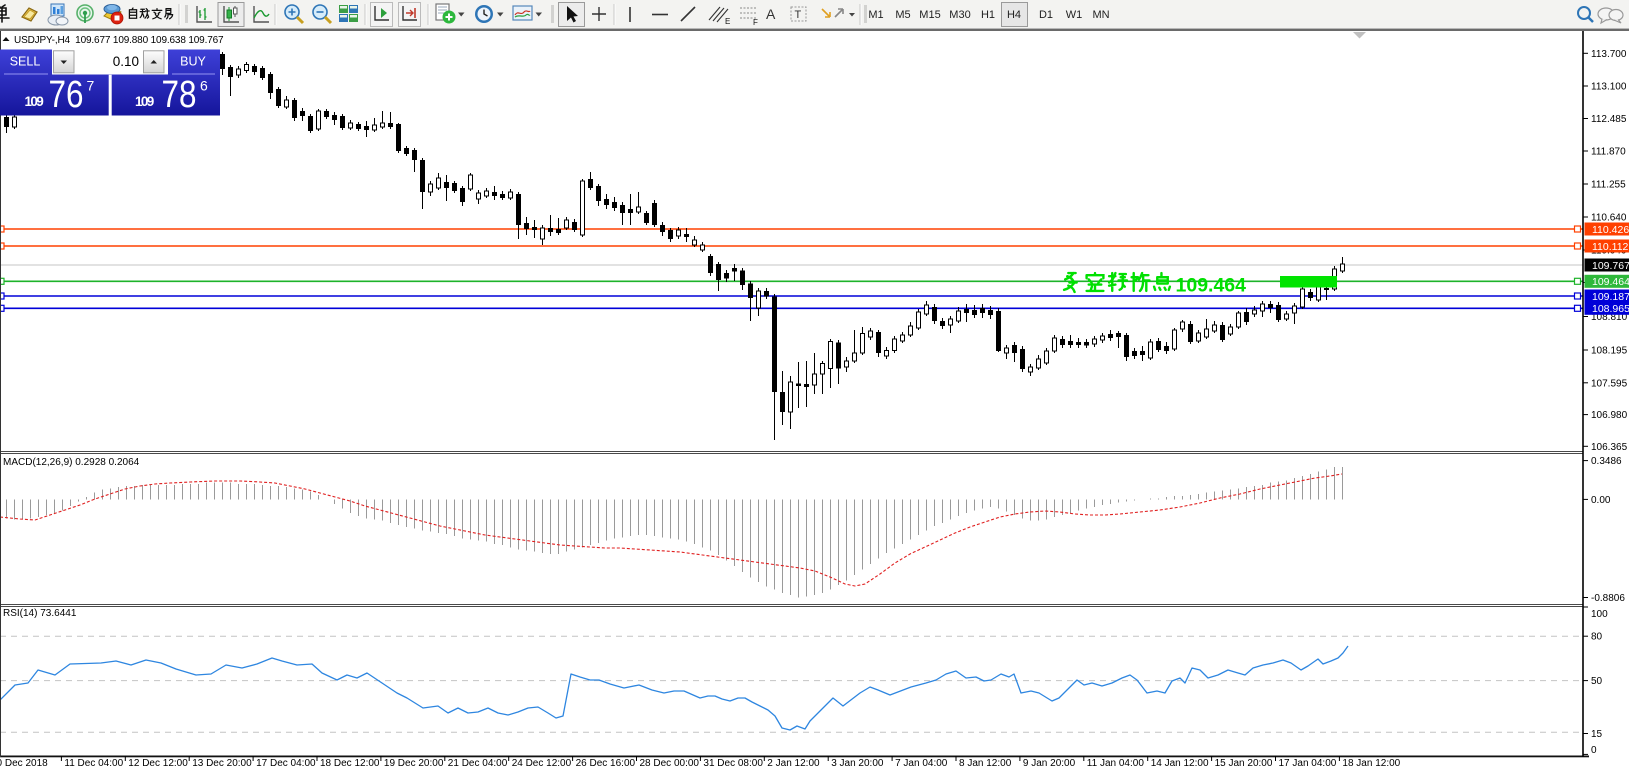  What do you see at coordinates (1371, 763) in the screenshot?
I see `svg-text: 18 Jan 12:00` at bounding box center [1371, 763].